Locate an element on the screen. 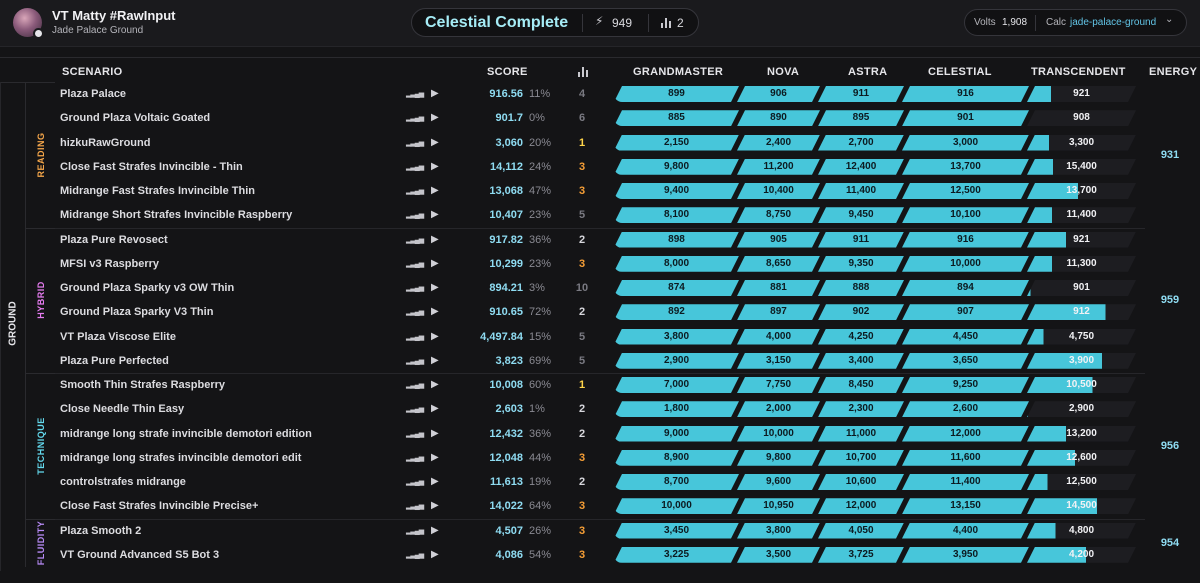  scenario-name: Ground Plaza Sparky V3 Thin is located at coordinates (137, 312).